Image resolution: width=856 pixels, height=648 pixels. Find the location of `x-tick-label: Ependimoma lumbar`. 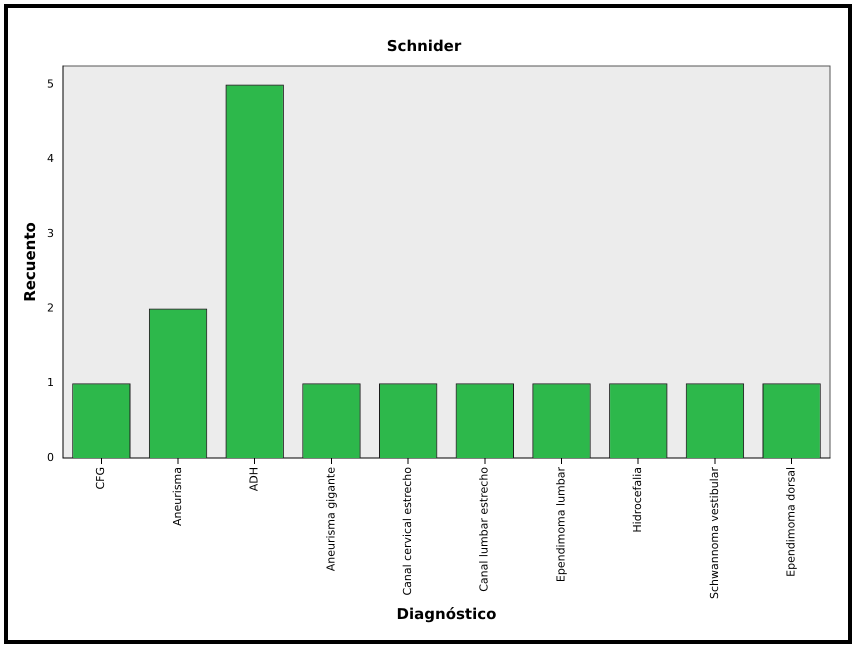

x-tick-label: Ependimoma lumbar is located at coordinates (561, 524).